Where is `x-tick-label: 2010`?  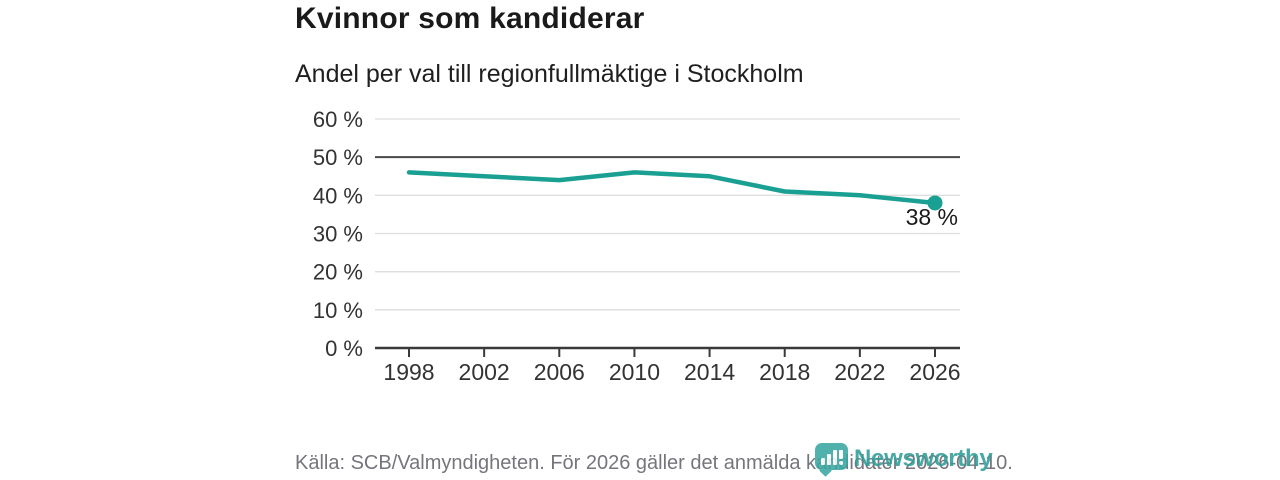 x-tick-label: 2010 is located at coordinates (634, 372).